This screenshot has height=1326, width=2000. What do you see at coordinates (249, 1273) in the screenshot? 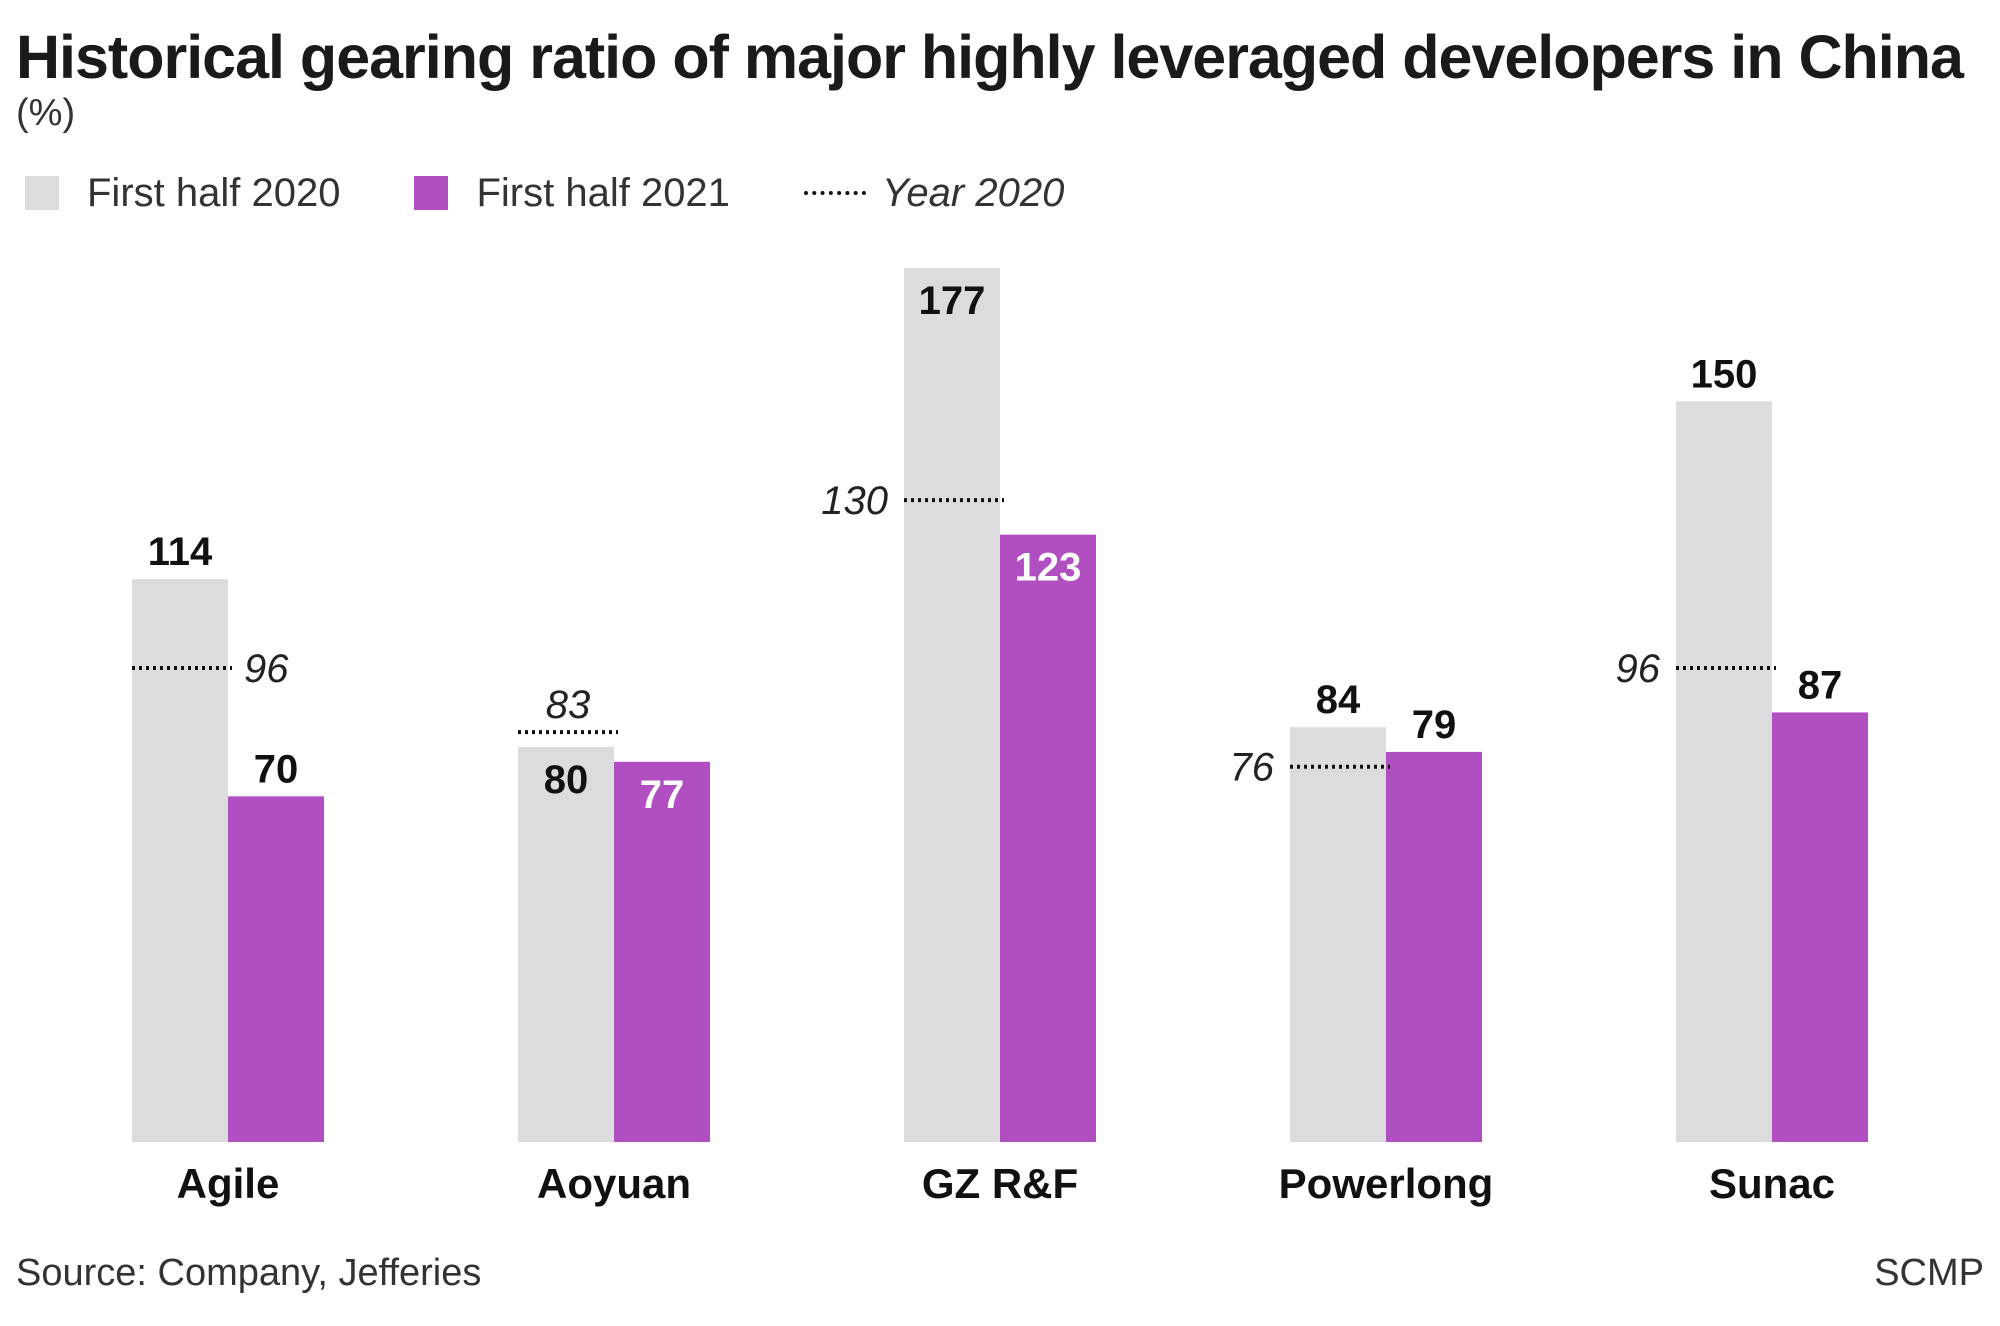
I see `source-note: Source: Company, Jefferies` at bounding box center [249, 1273].